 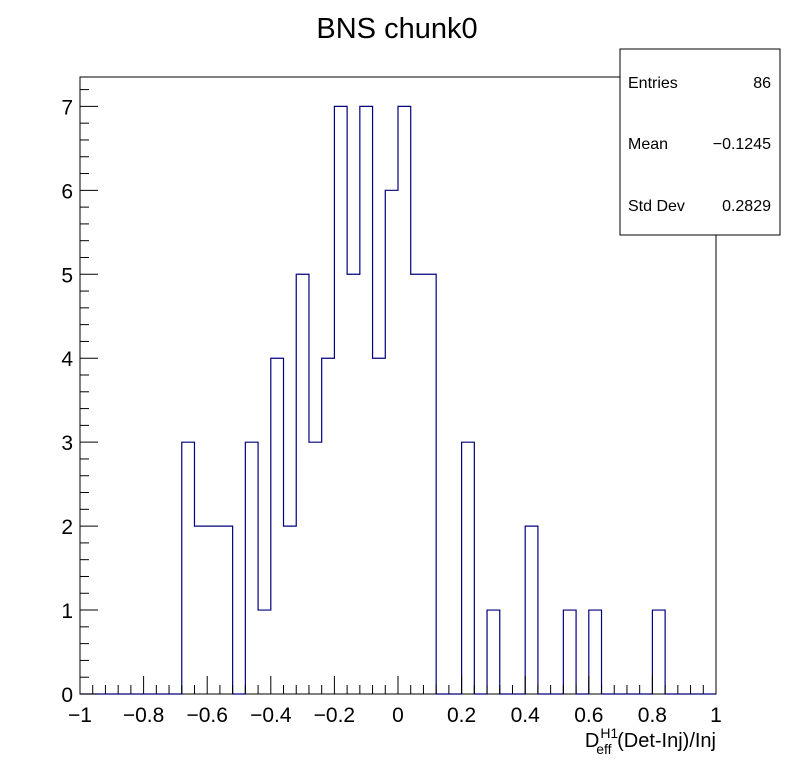 I want to click on stats-box-frame, so click(x=700, y=142).